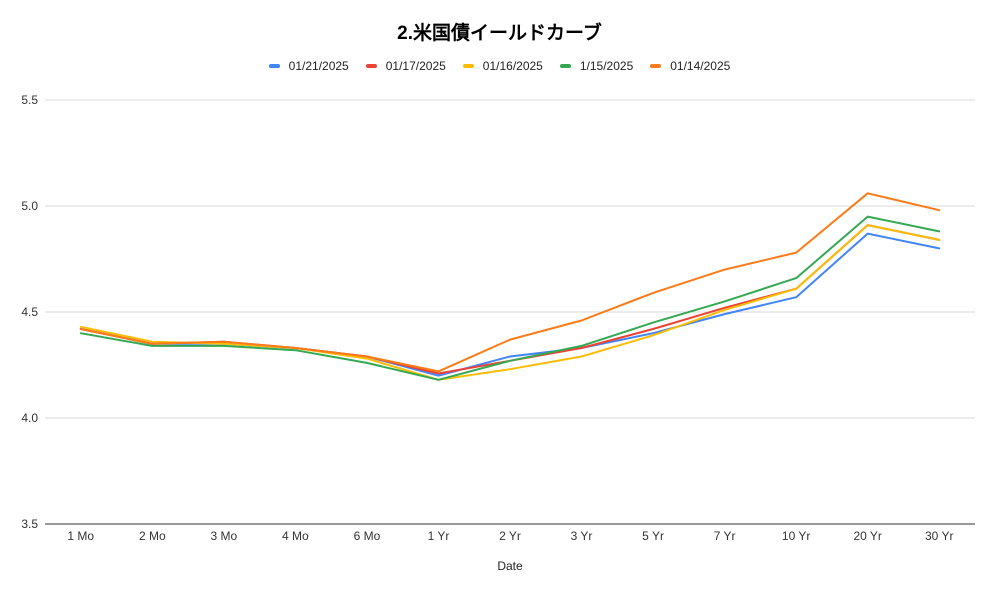 Image resolution: width=999 pixels, height=591 pixels. I want to click on x-tick-label: 7 Yr, so click(725, 536).